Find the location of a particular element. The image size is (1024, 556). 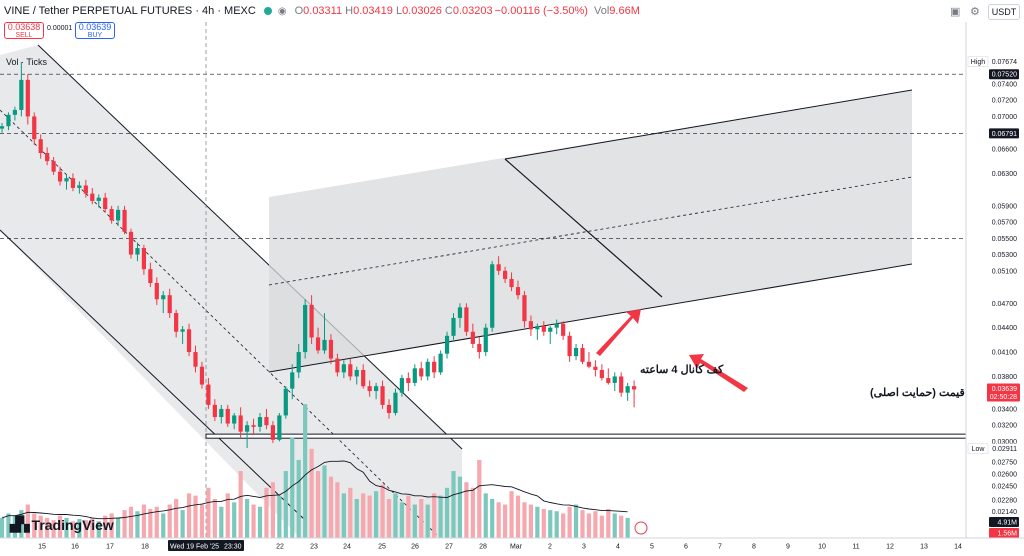

sell-price: 0.03638 is located at coordinates (24, 27).